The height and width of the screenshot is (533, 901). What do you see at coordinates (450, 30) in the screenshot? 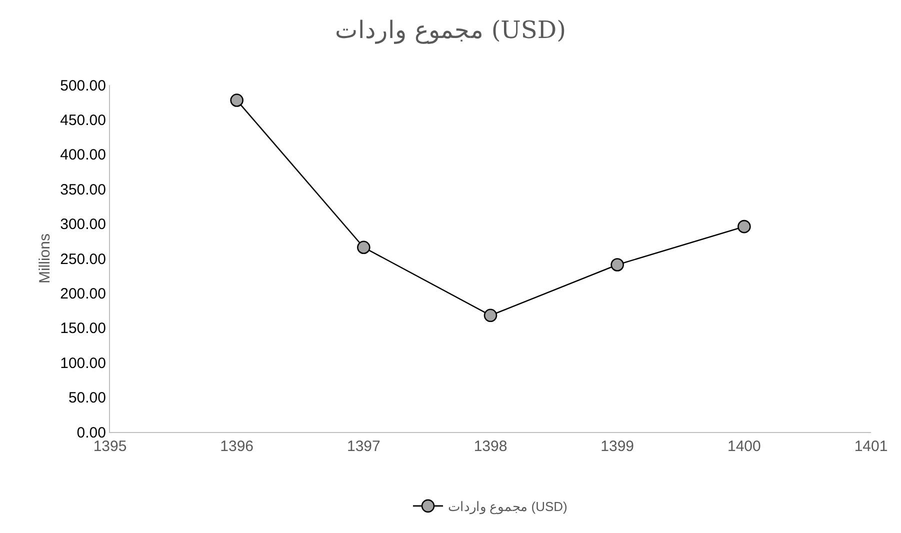
I see `chart-title: مجموع واردات (USD)` at bounding box center [450, 30].